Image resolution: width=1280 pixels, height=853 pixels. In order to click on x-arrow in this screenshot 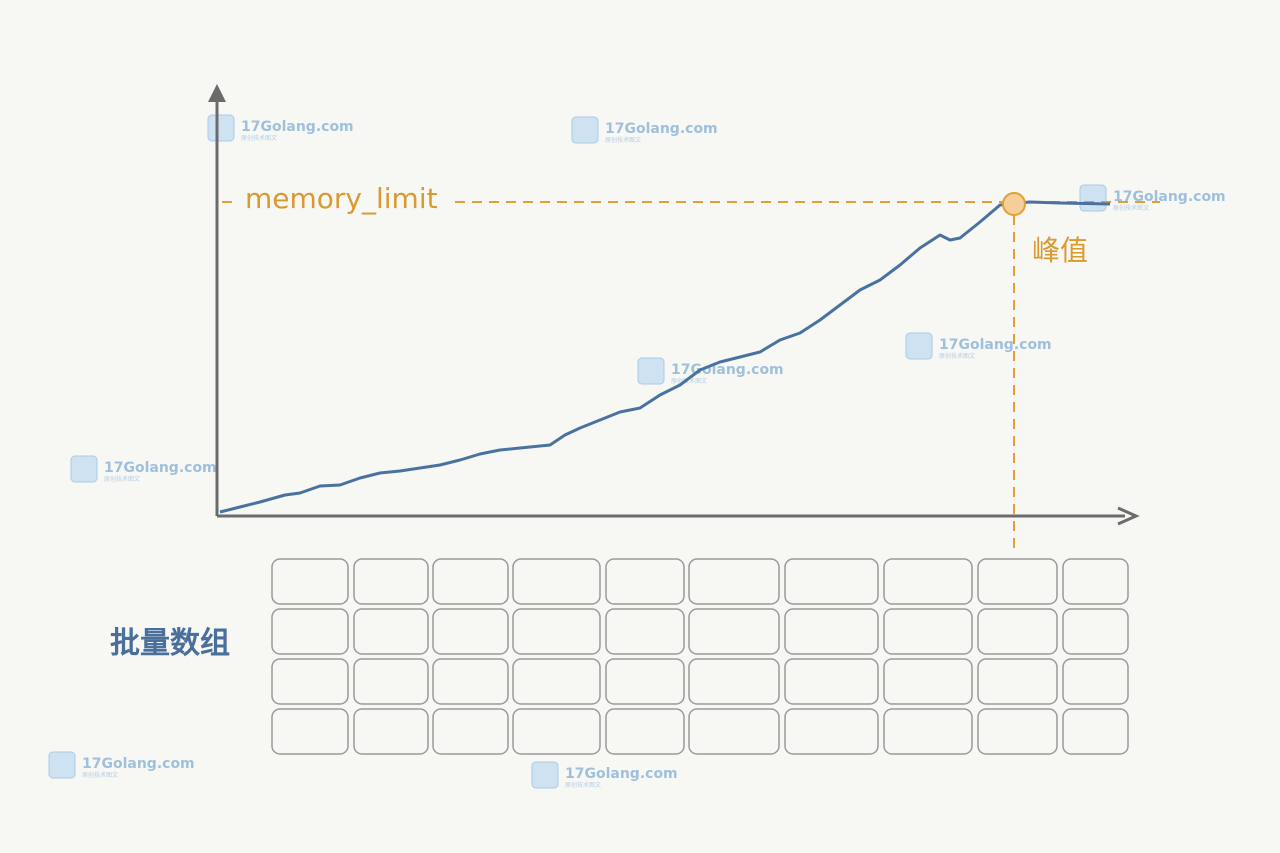, I will do `click(1128, 516)`.